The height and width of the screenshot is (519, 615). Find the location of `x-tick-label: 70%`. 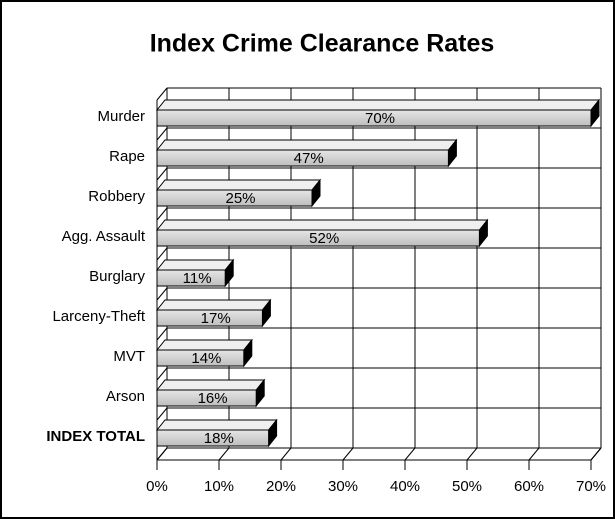

x-tick-label: 70% is located at coordinates (591, 486).